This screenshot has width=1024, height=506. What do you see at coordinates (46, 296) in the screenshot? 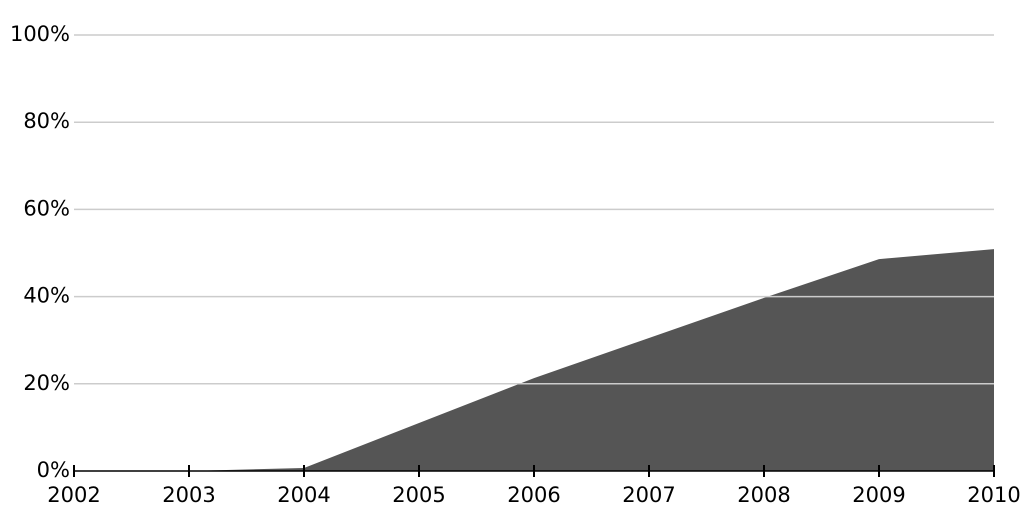
I see `y-tick-label: 40%` at bounding box center [46, 296].